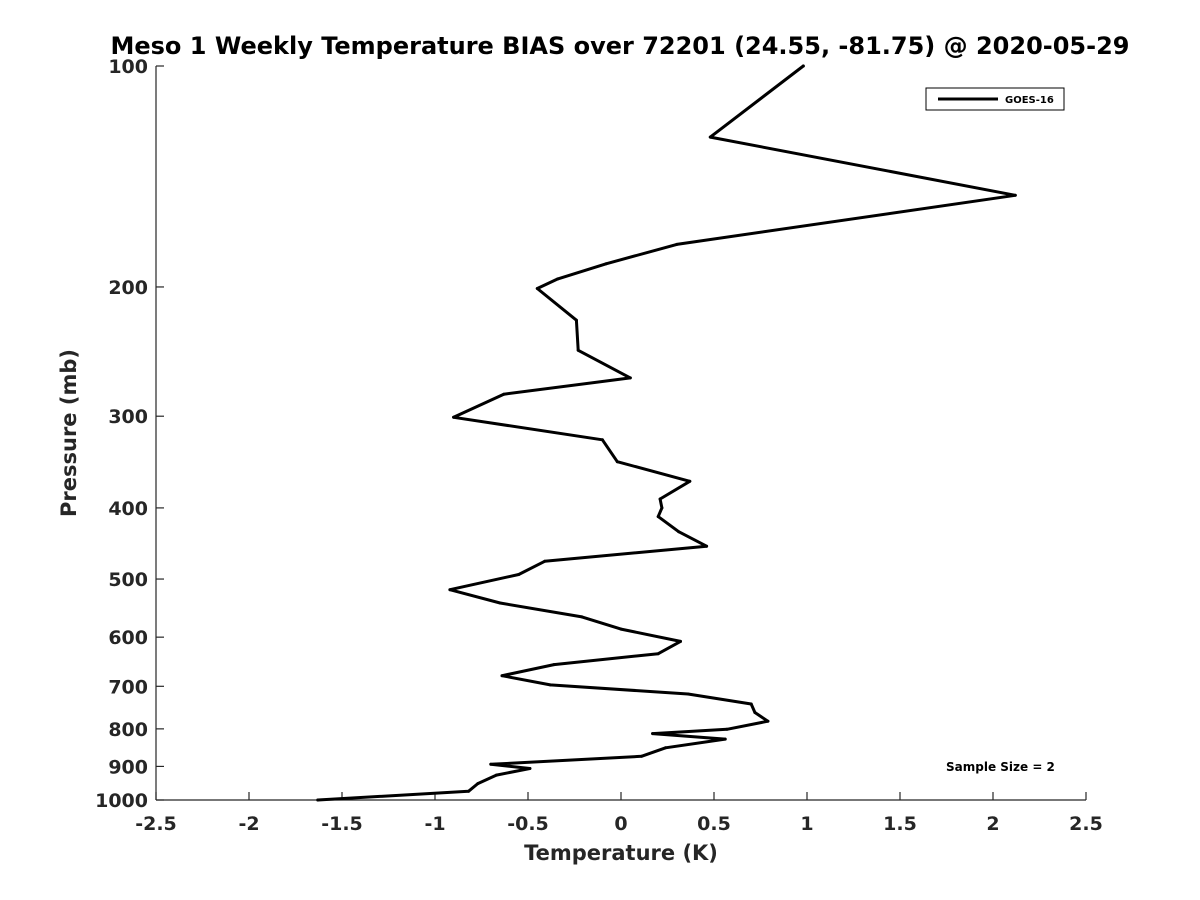  Describe the element at coordinates (121, 801) in the screenshot. I see `y-tick-label: 1000` at that location.